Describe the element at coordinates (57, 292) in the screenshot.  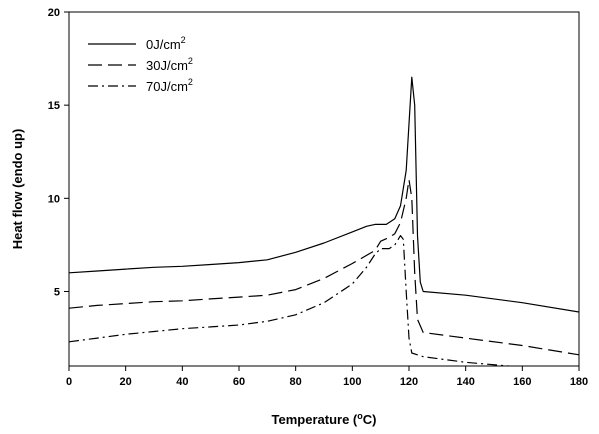
I see `y-tick-label: 5` at that location.